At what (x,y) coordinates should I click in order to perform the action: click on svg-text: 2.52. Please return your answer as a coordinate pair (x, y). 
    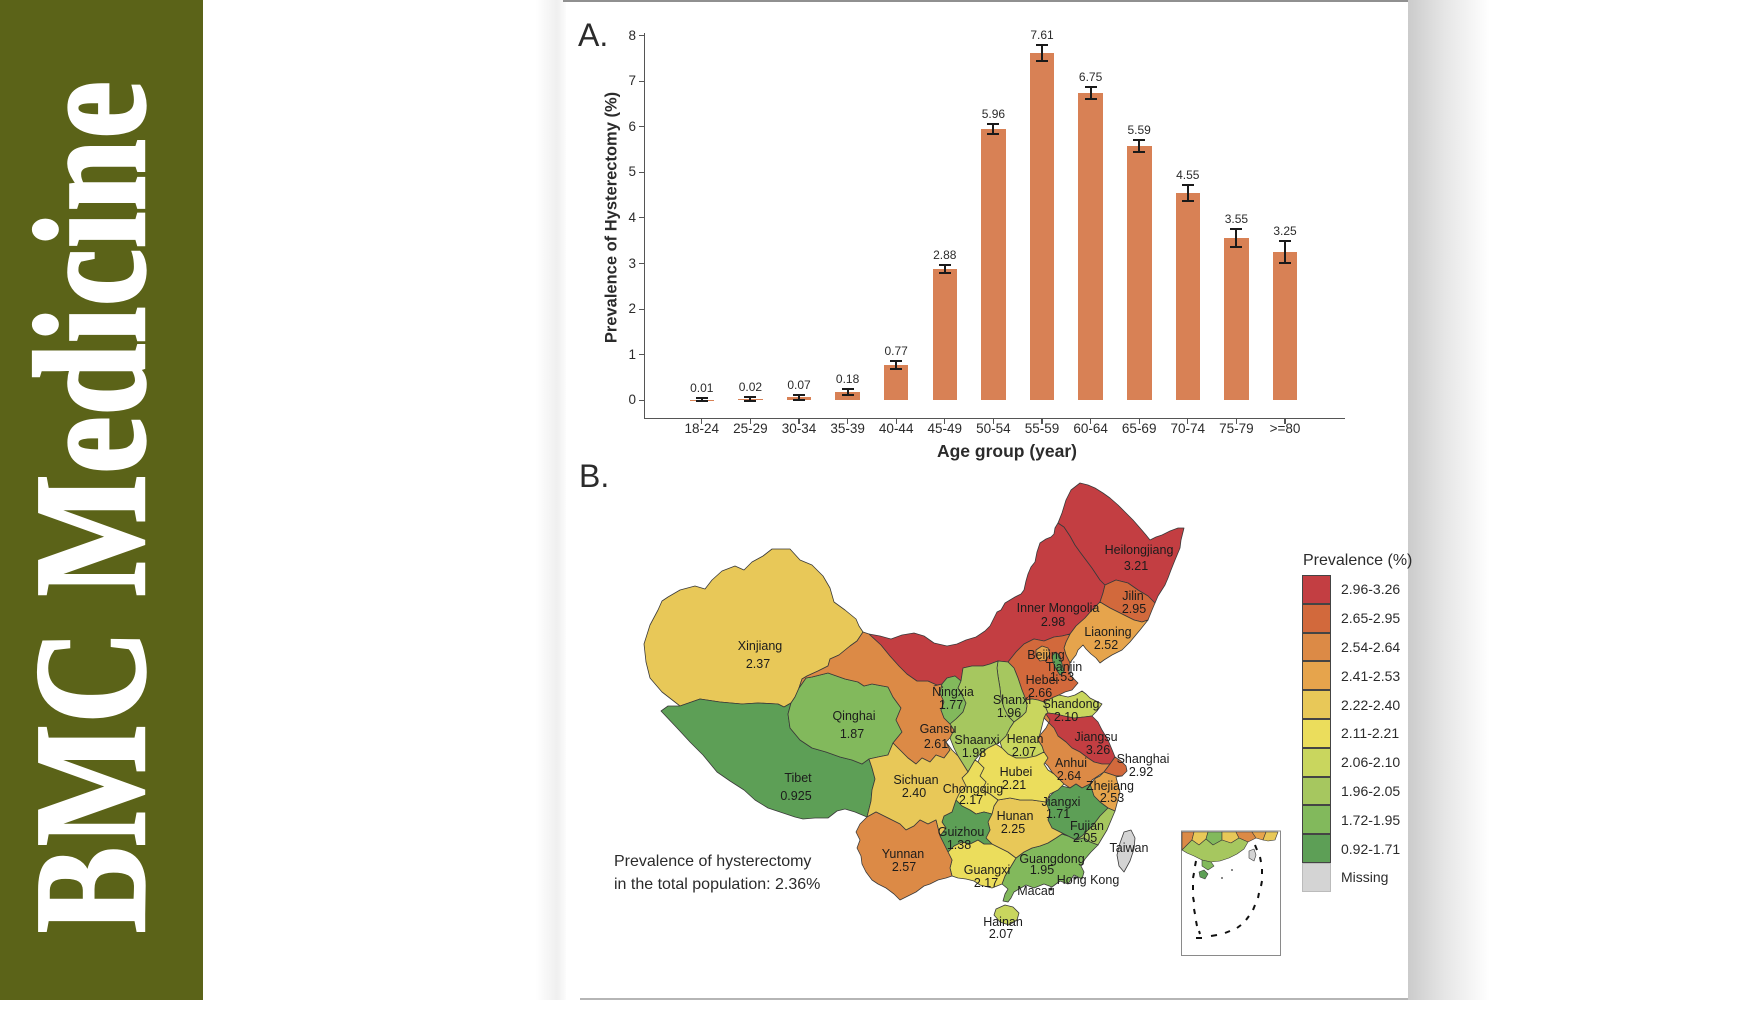
    Looking at the image, I should click on (1106, 645).